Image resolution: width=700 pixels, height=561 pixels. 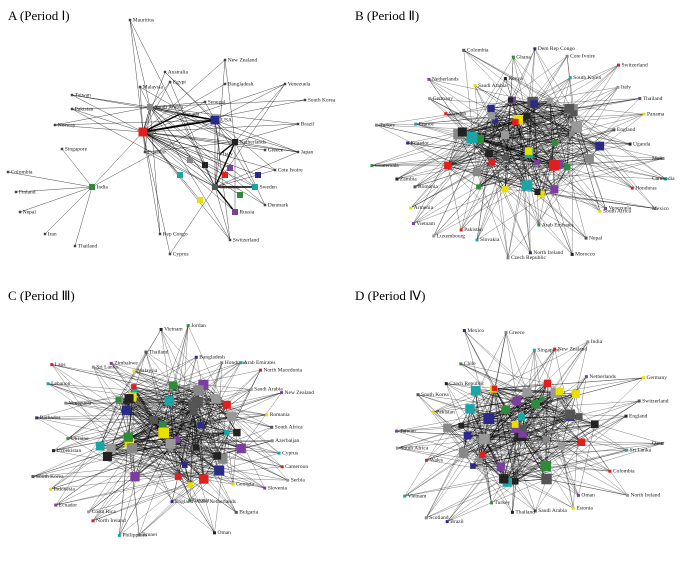 I want to click on node-label: Netherlands, so click(x=445, y=80).